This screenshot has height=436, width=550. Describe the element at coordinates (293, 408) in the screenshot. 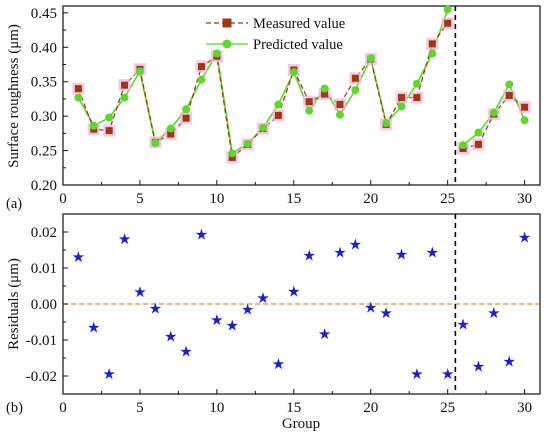

I see `panel-b-x-tick-label: 15` at that location.